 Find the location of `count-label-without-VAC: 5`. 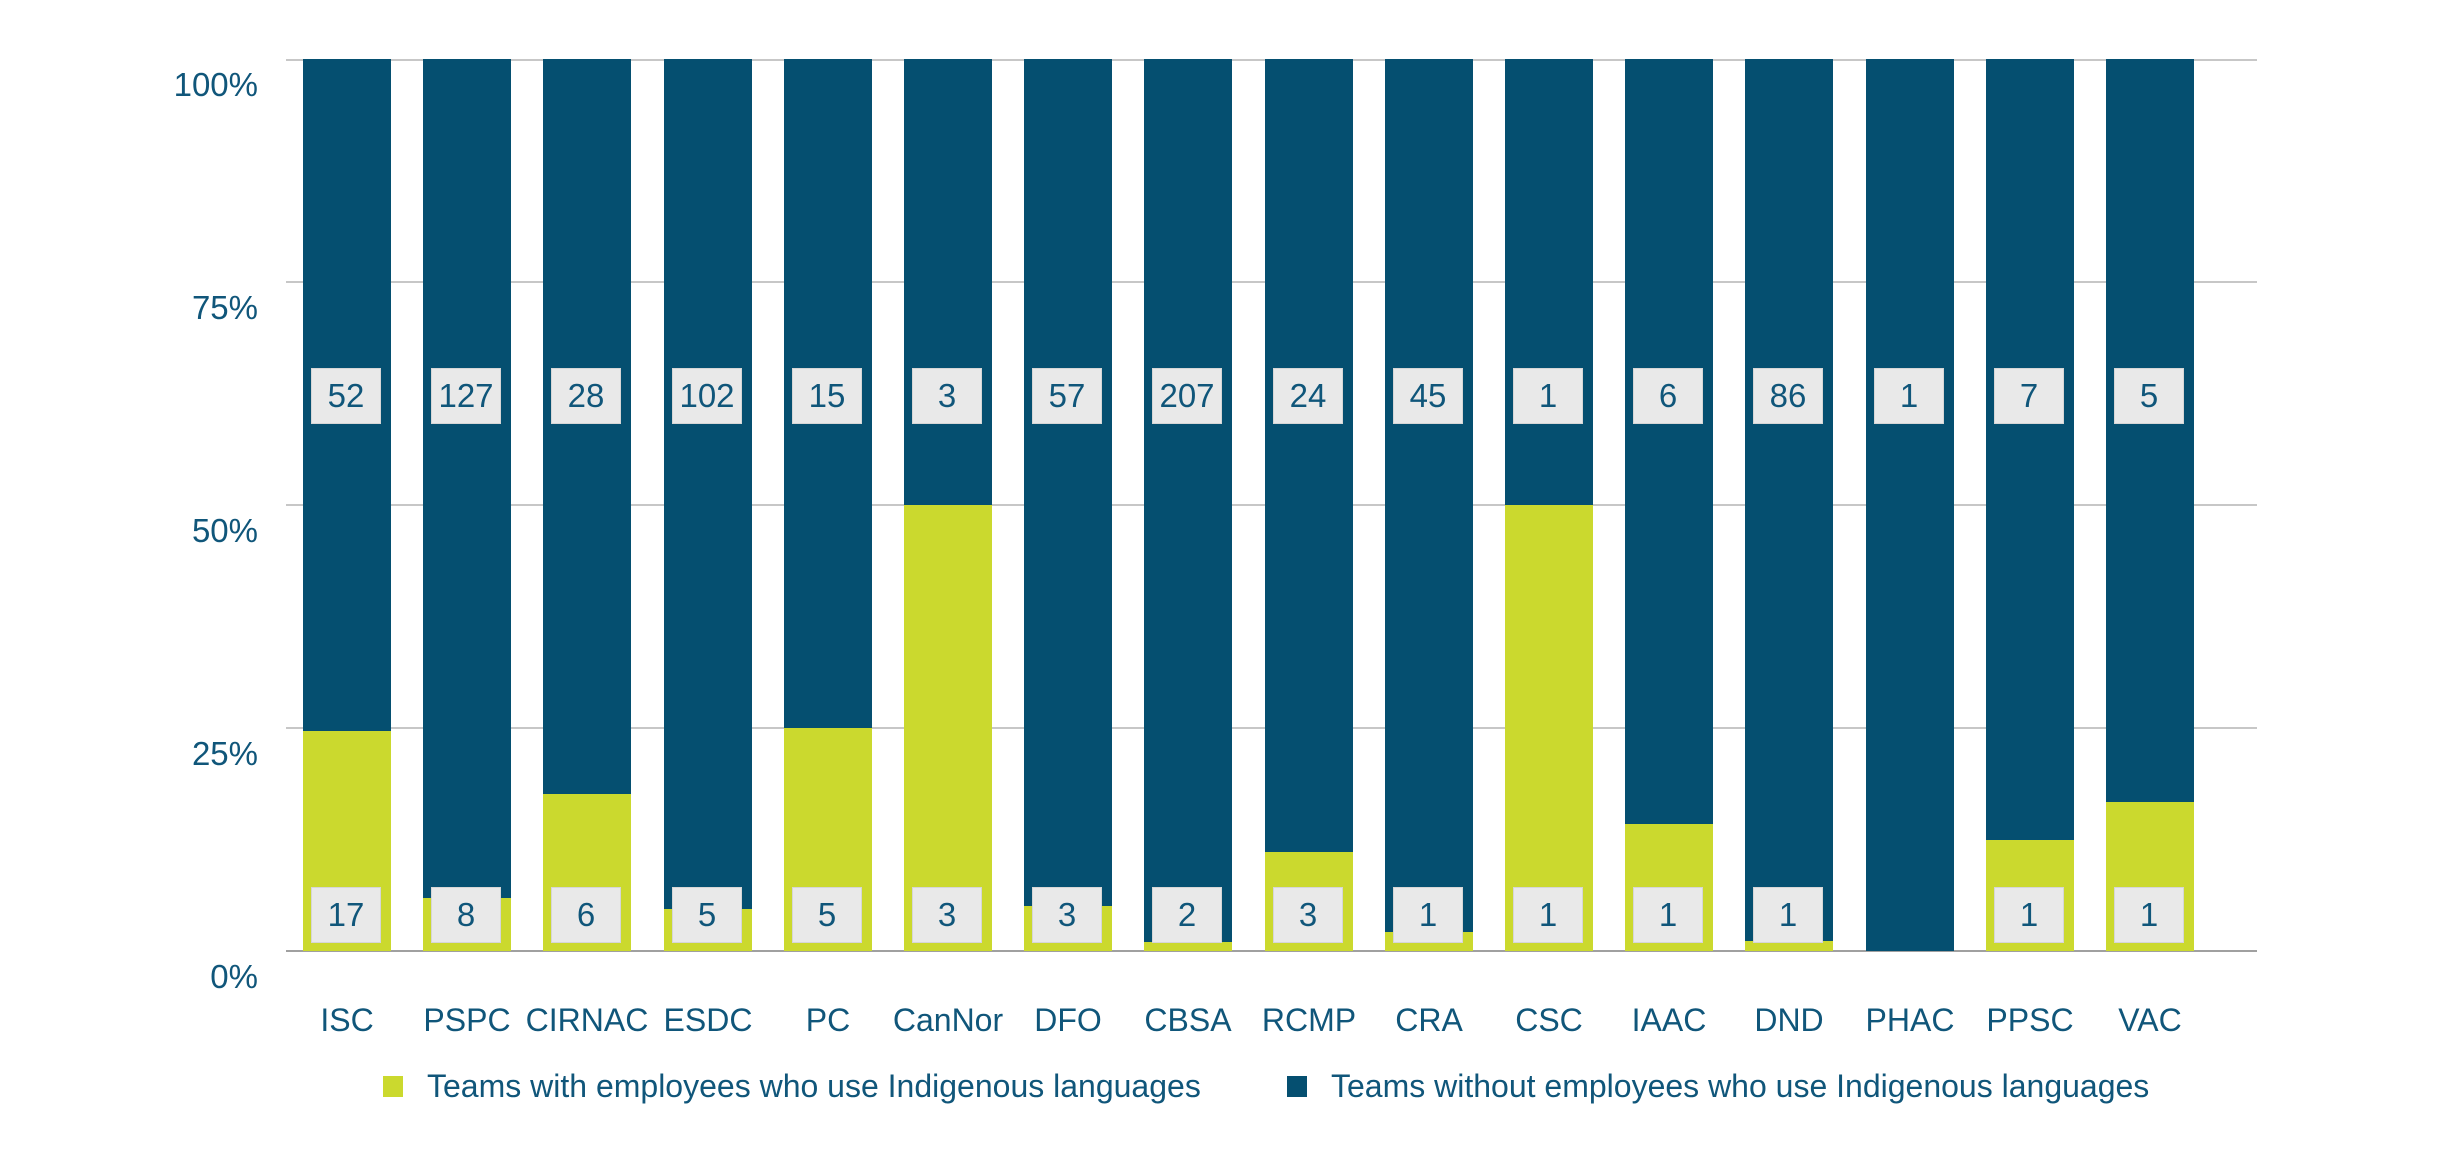

count-label-without-VAC: 5 is located at coordinates (2149, 396).